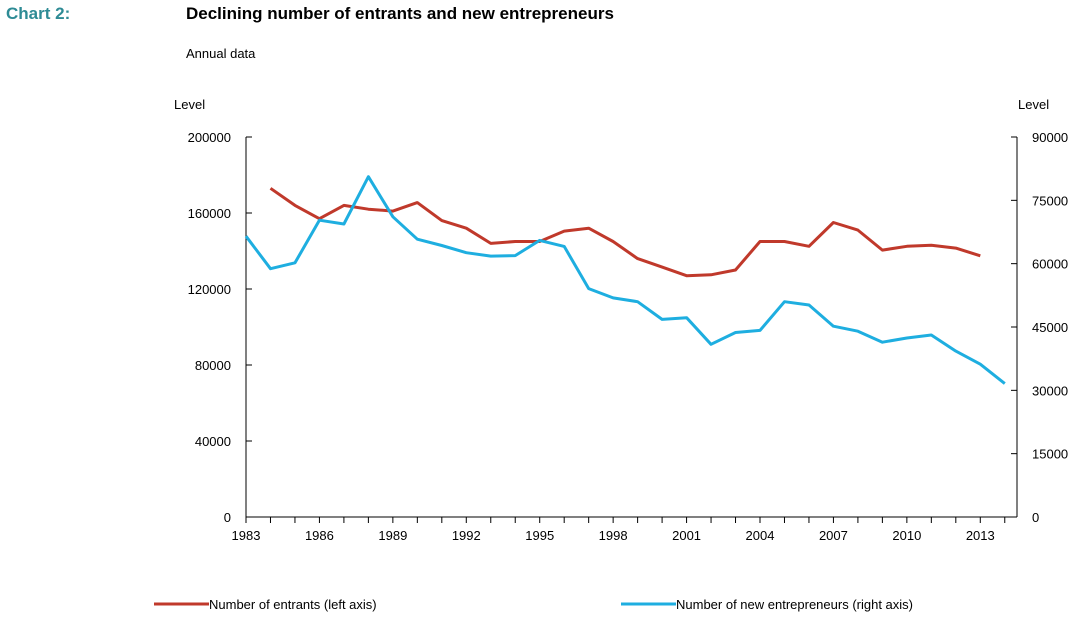 The width and height of the screenshot is (1089, 617). I want to click on chart-number-label: Chart 2:, so click(38, 13).